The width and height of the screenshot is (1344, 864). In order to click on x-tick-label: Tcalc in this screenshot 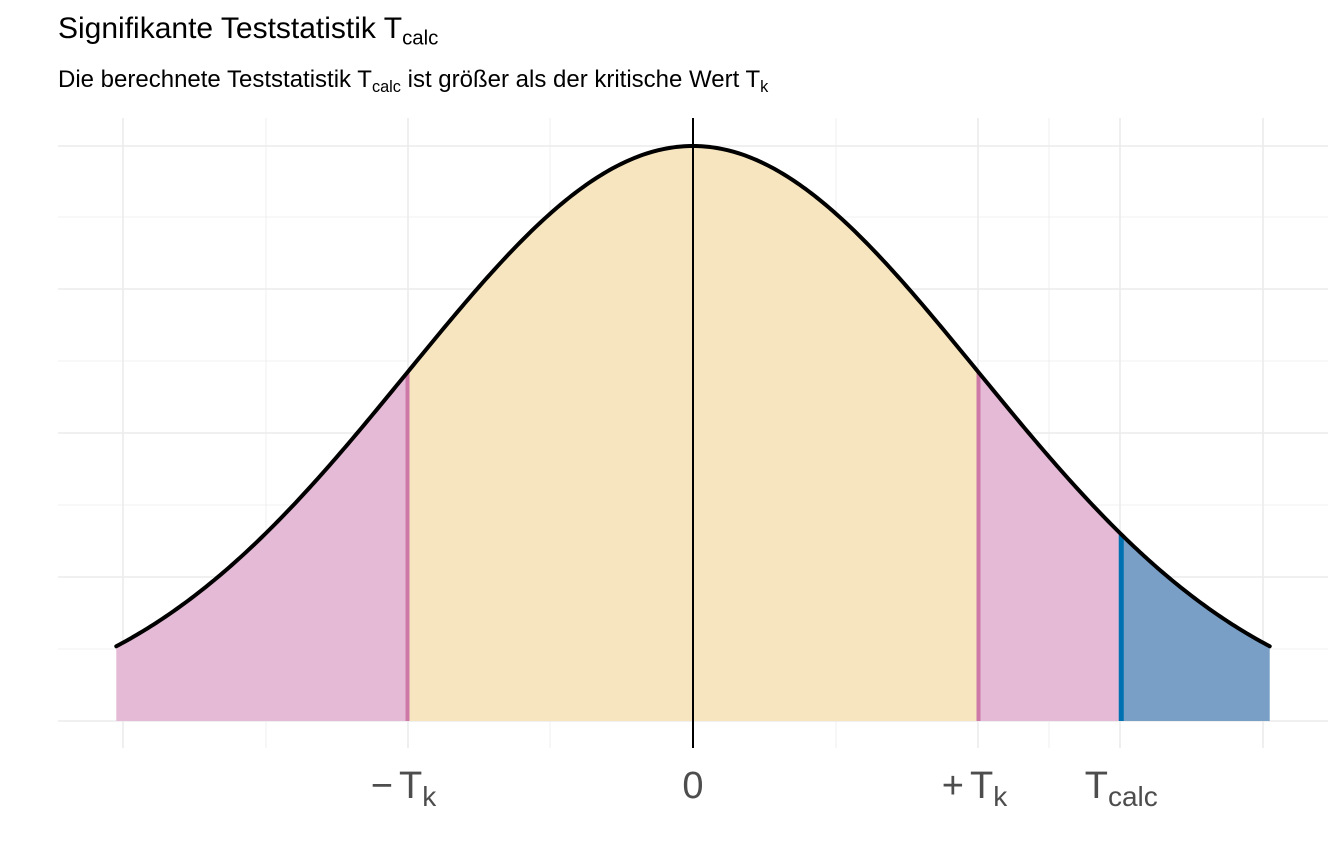, I will do `click(1121, 788)`.